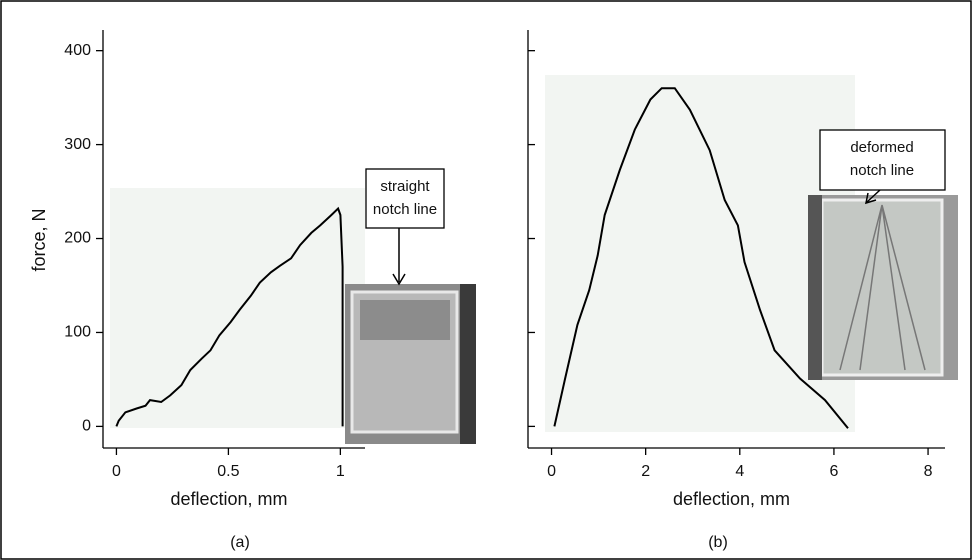  What do you see at coordinates (833, 471) in the screenshot?
I see `x-tick-label: 6` at bounding box center [833, 471].